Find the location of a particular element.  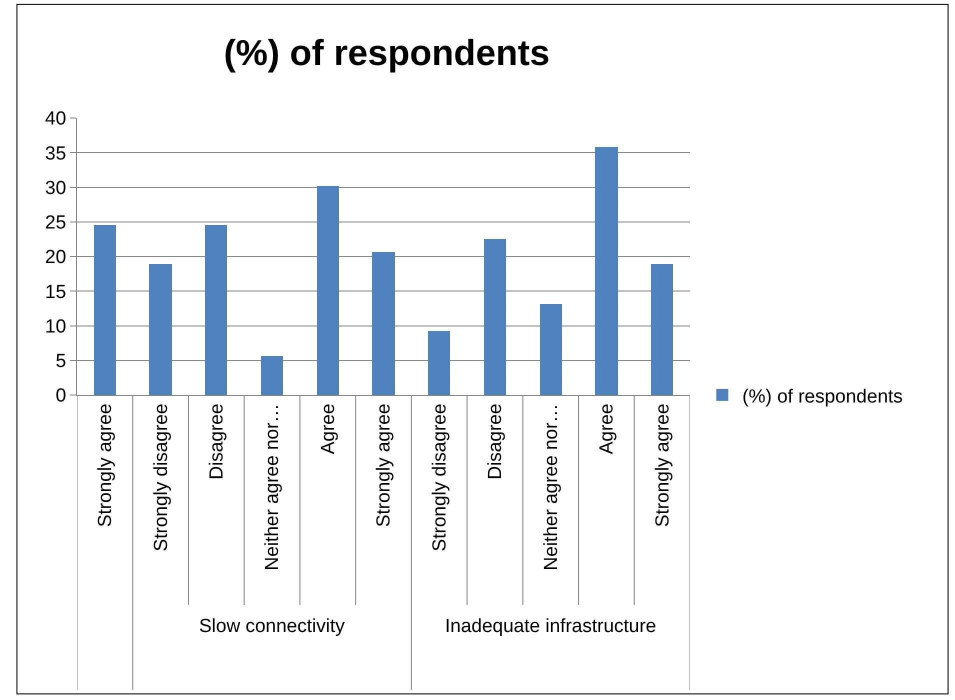

text: Inadequate infrastructure is located at coordinates (550, 626).